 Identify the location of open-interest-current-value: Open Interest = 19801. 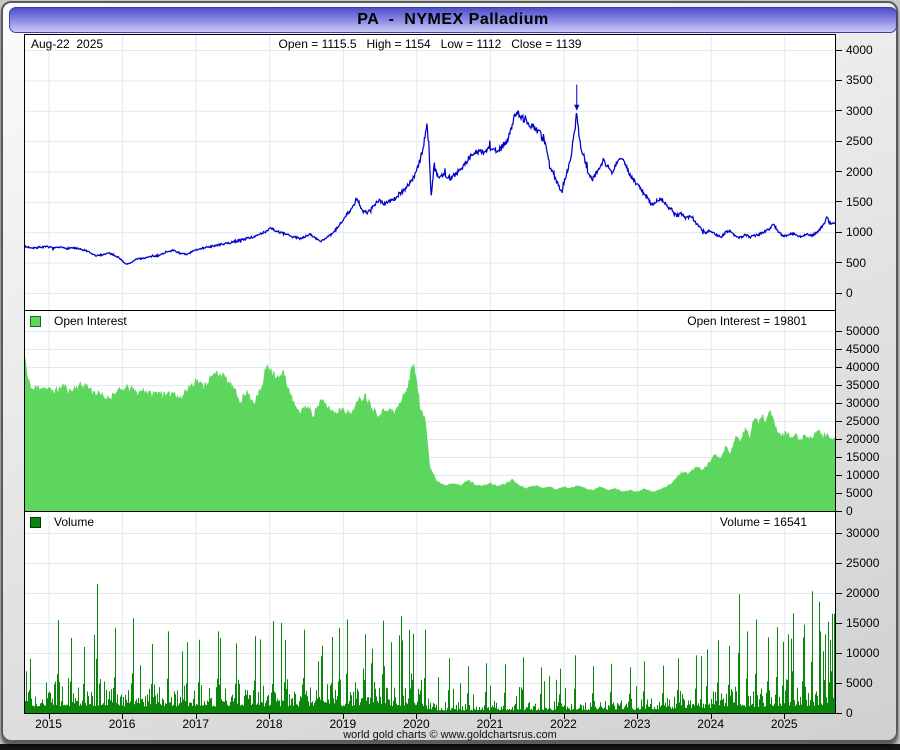
(747, 321).